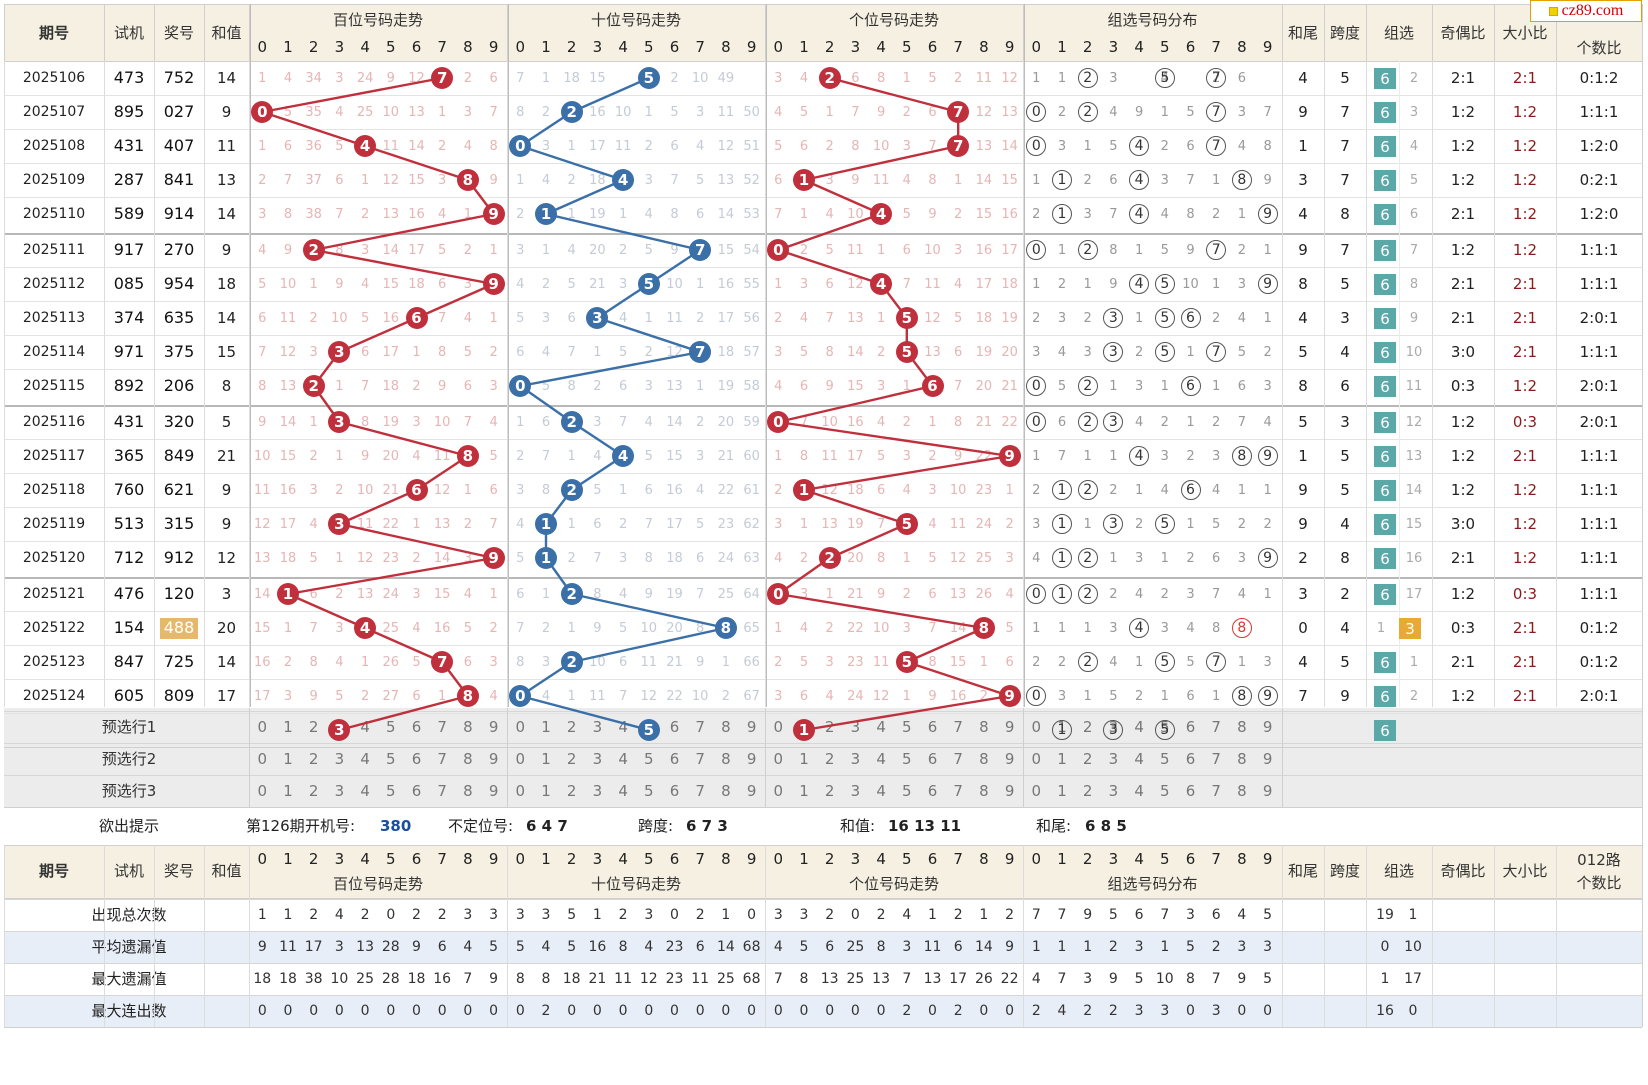 The width and height of the screenshot is (1648, 1085). I want to click on header-qihao: 期号, so click(53, 33).